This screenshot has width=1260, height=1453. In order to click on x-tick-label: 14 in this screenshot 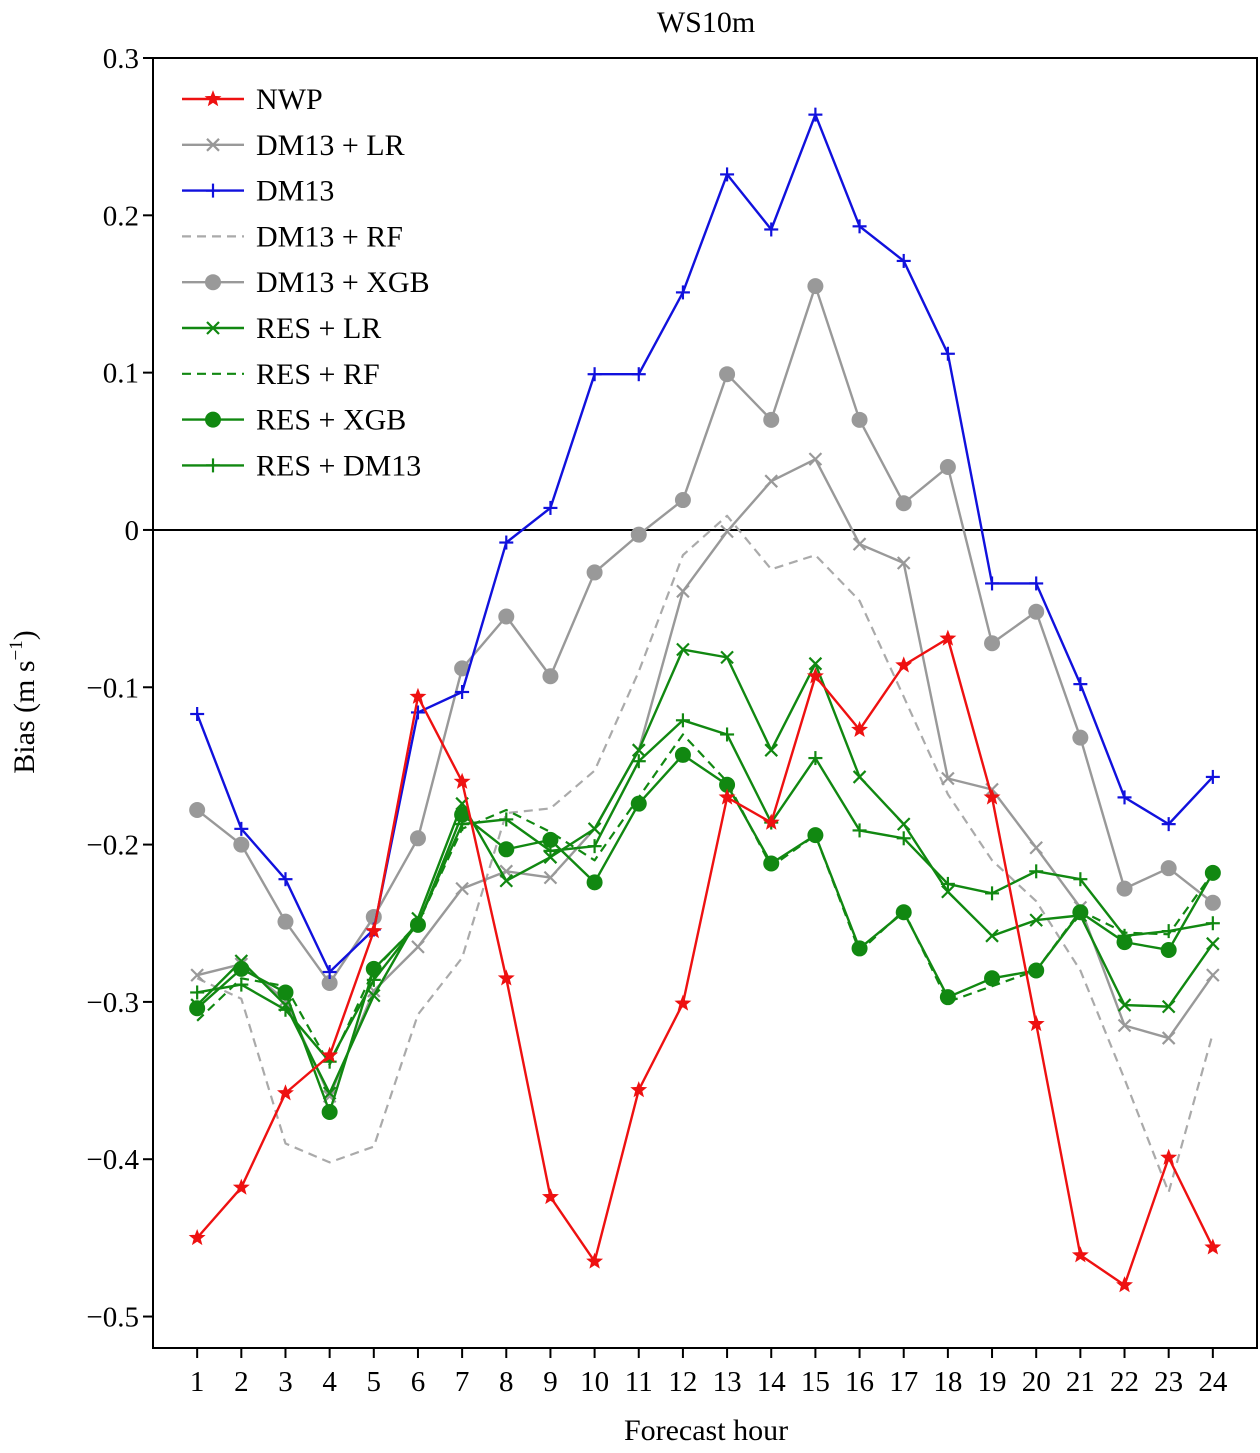, I will do `click(772, 1382)`.